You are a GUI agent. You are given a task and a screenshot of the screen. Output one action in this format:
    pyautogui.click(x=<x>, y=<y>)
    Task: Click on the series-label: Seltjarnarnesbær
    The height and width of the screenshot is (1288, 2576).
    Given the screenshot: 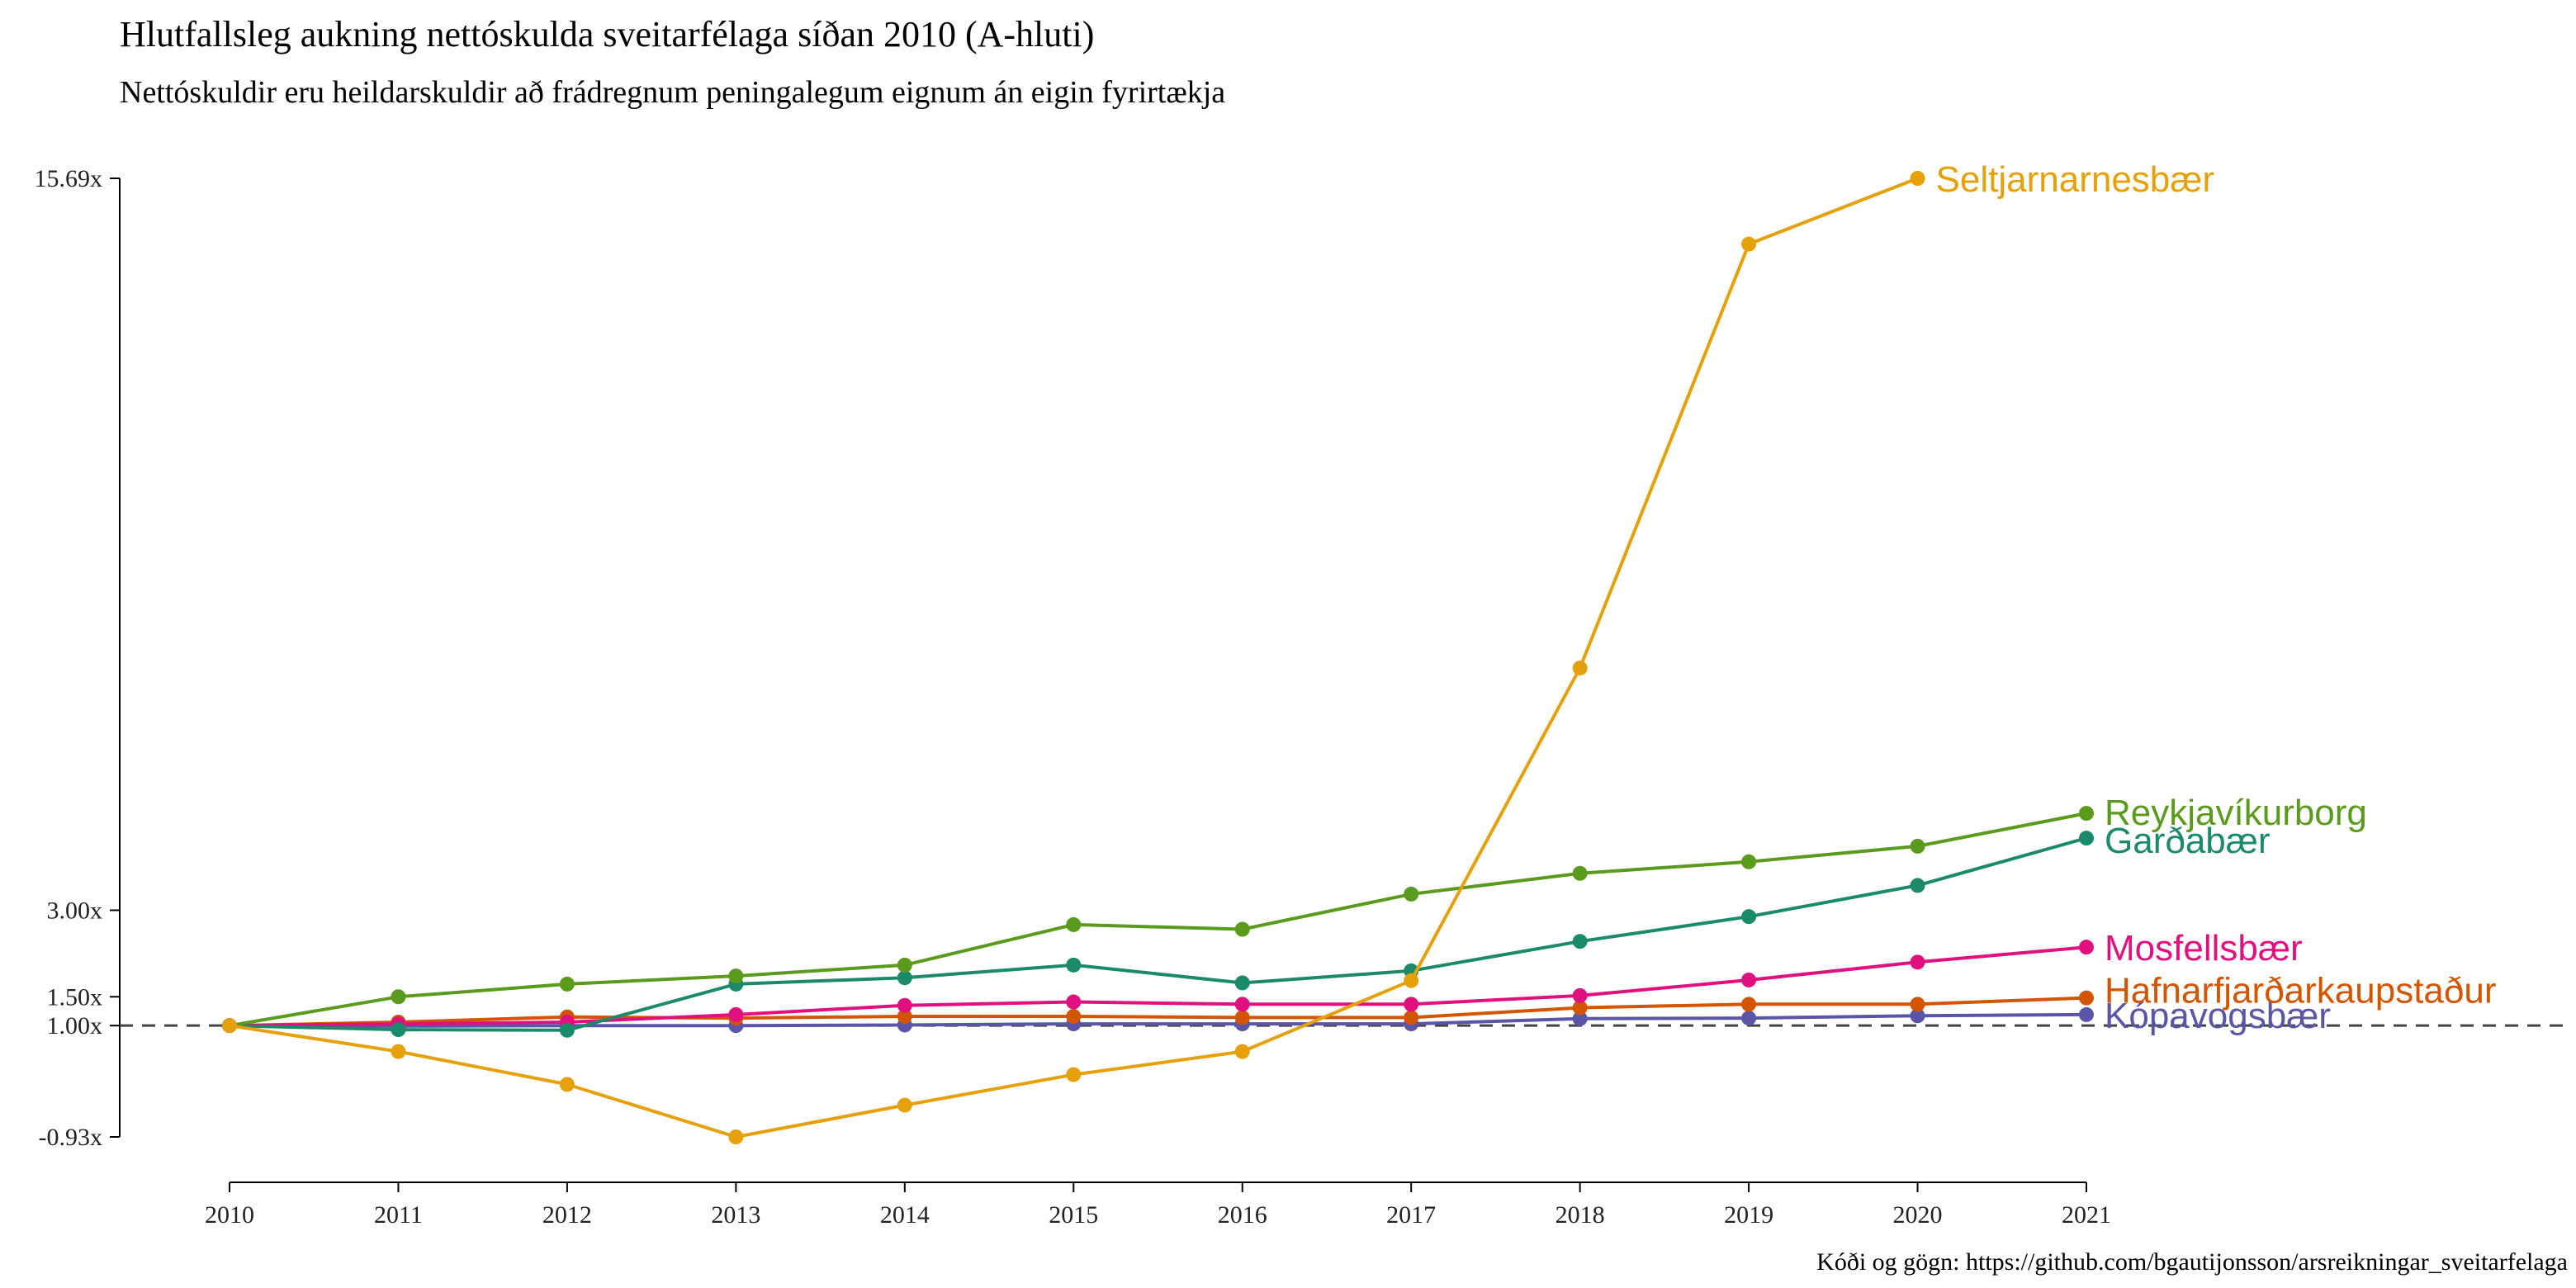 What is the action you would take?
    pyautogui.click(x=2075, y=179)
    